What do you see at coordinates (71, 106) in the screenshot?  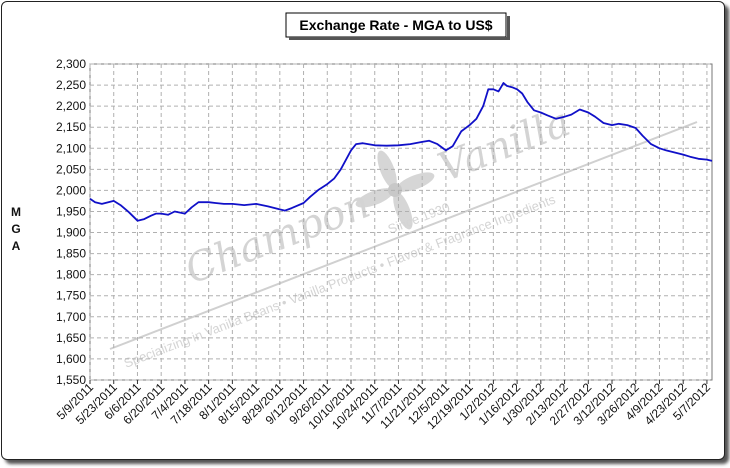 I see `y-tick-label: 2,200` at bounding box center [71, 106].